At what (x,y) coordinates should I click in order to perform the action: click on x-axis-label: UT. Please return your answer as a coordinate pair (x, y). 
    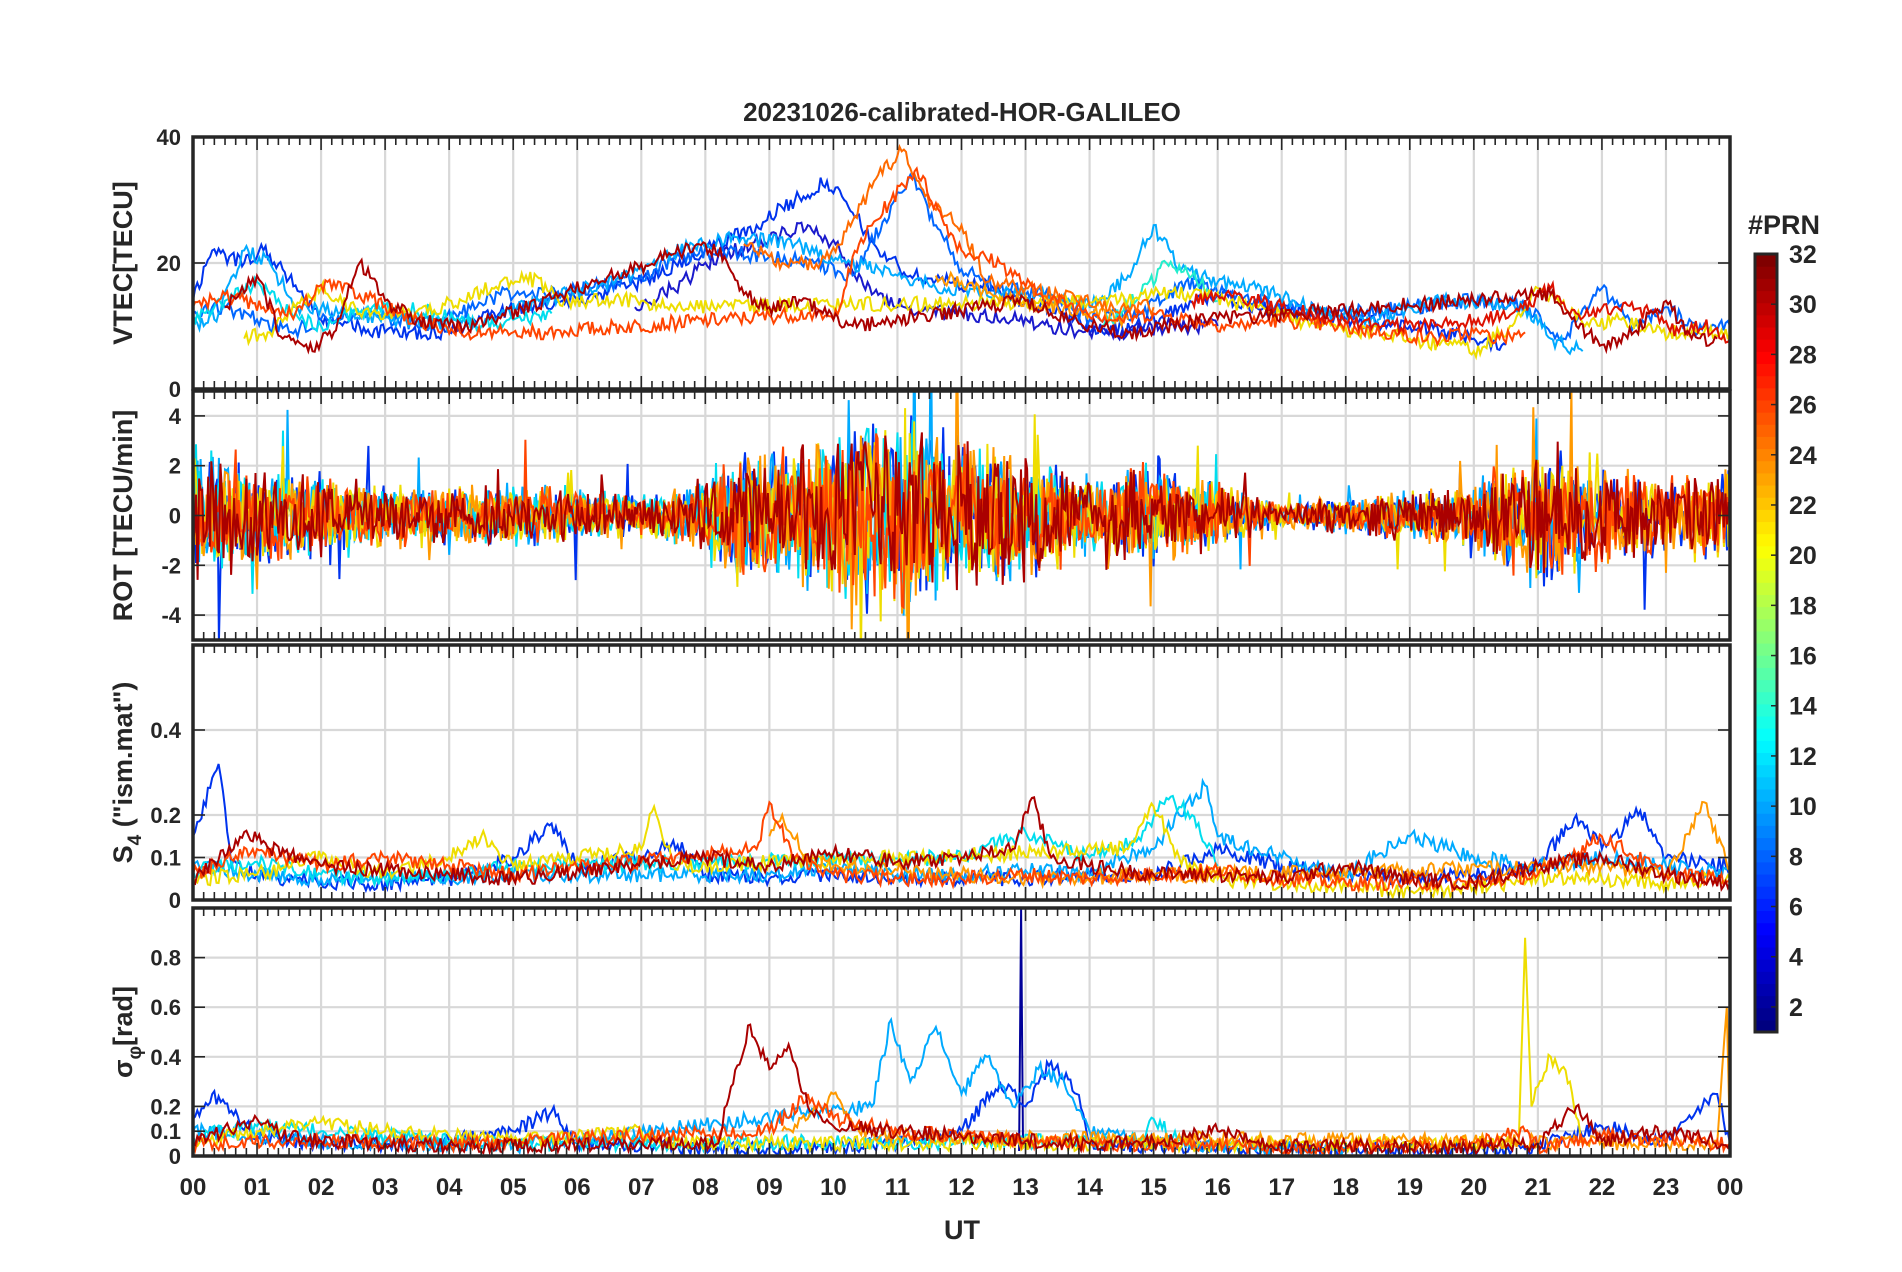
    Looking at the image, I should click on (962, 1230).